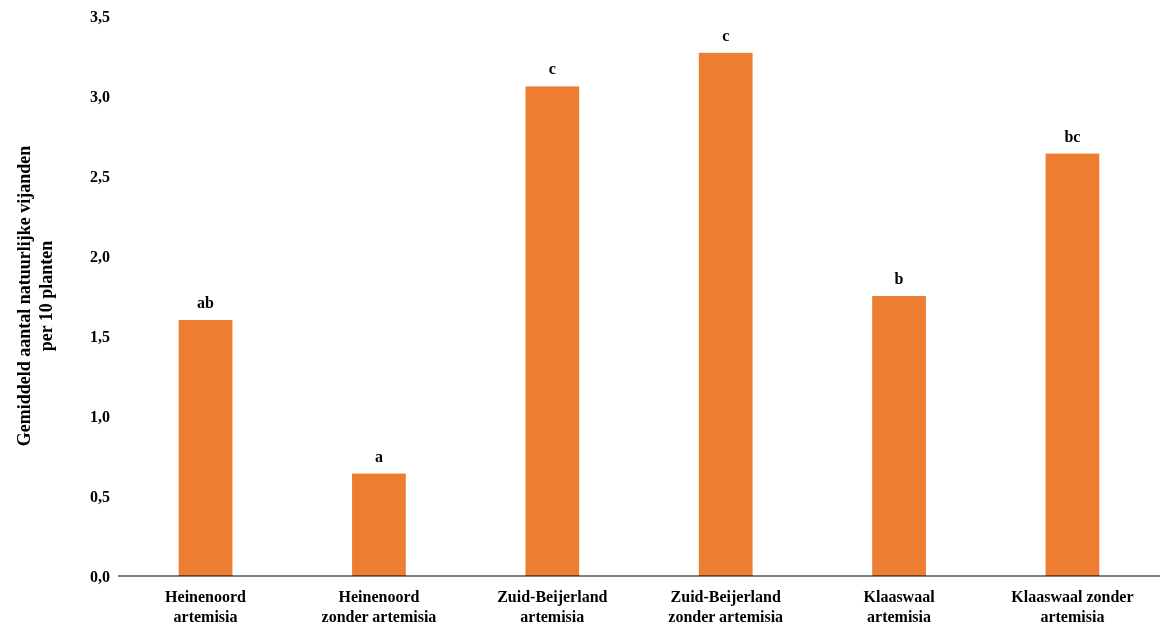 Image resolution: width=1172 pixels, height=637 pixels. Describe the element at coordinates (100, 416) in the screenshot. I see `y-tick-label: 1,0` at that location.